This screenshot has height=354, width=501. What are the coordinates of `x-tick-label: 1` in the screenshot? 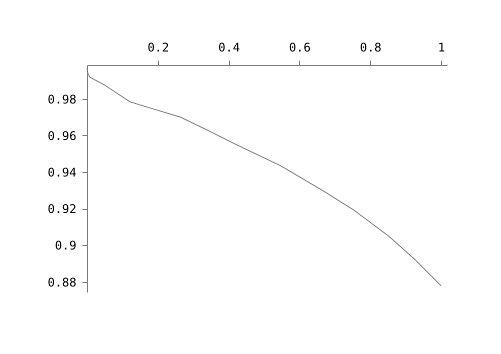 It's located at (442, 47).